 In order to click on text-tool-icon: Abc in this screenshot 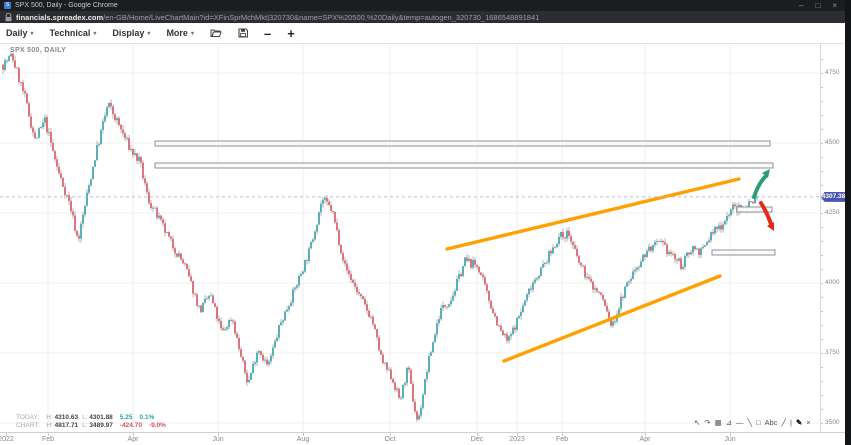, I will do `click(771, 422)`.